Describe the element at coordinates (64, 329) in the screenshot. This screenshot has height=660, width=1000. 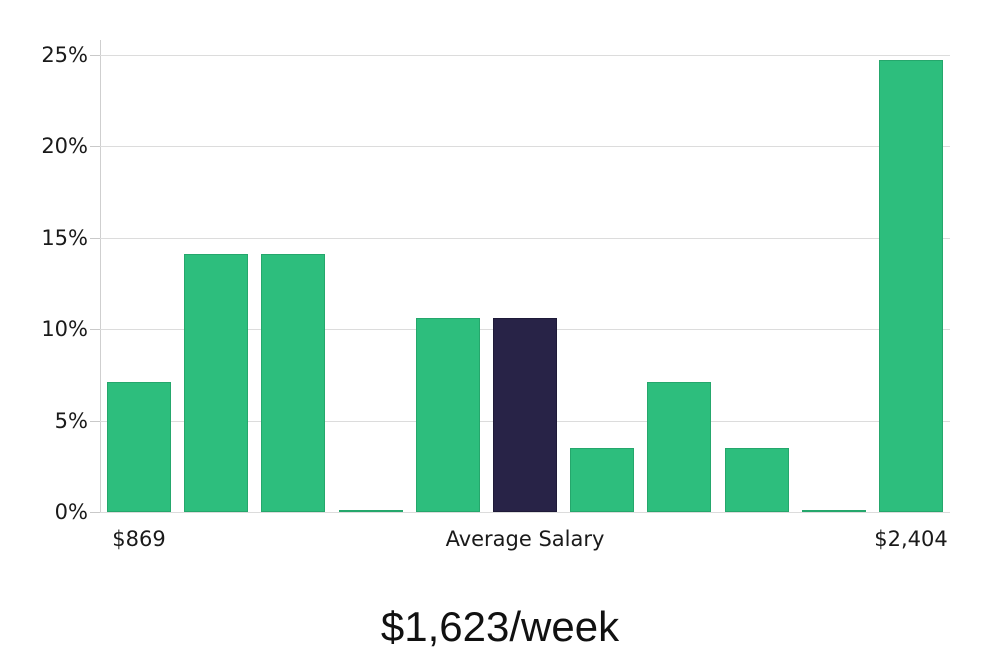
I see `y-axis-label: 10%` at that location.